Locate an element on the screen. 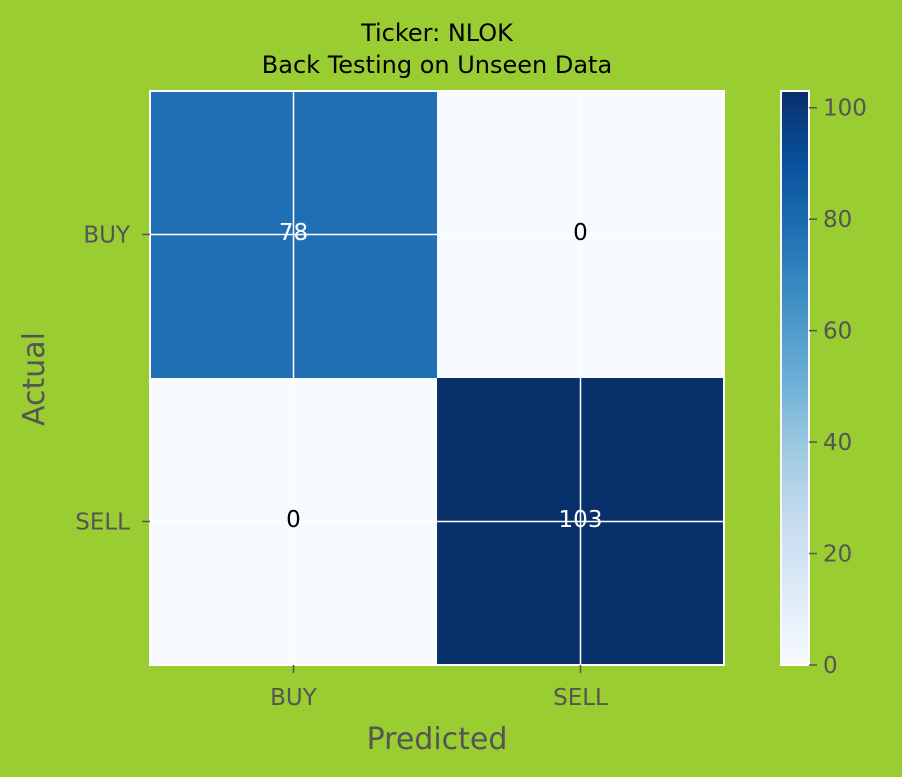 The image size is (902, 777). colorbar-tick-label: 40 is located at coordinates (837, 443).